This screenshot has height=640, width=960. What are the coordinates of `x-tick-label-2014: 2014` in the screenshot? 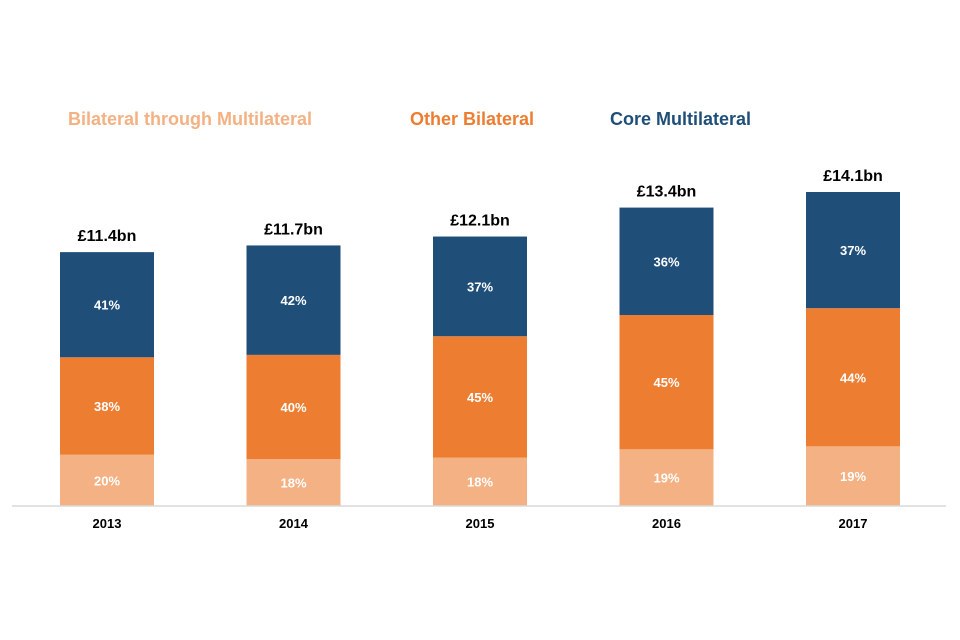 It's located at (294, 523).